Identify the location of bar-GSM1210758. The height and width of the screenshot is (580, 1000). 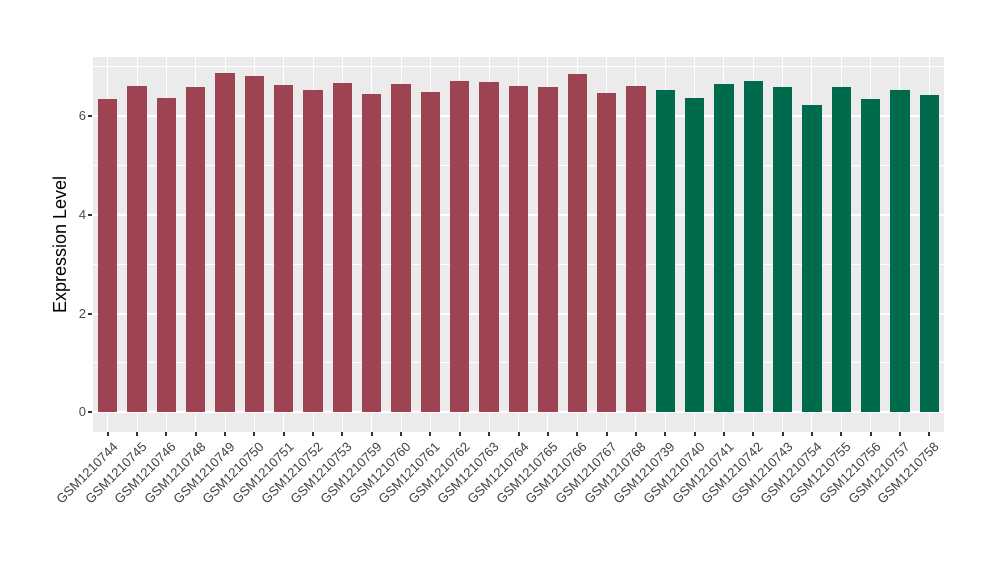
(929, 254).